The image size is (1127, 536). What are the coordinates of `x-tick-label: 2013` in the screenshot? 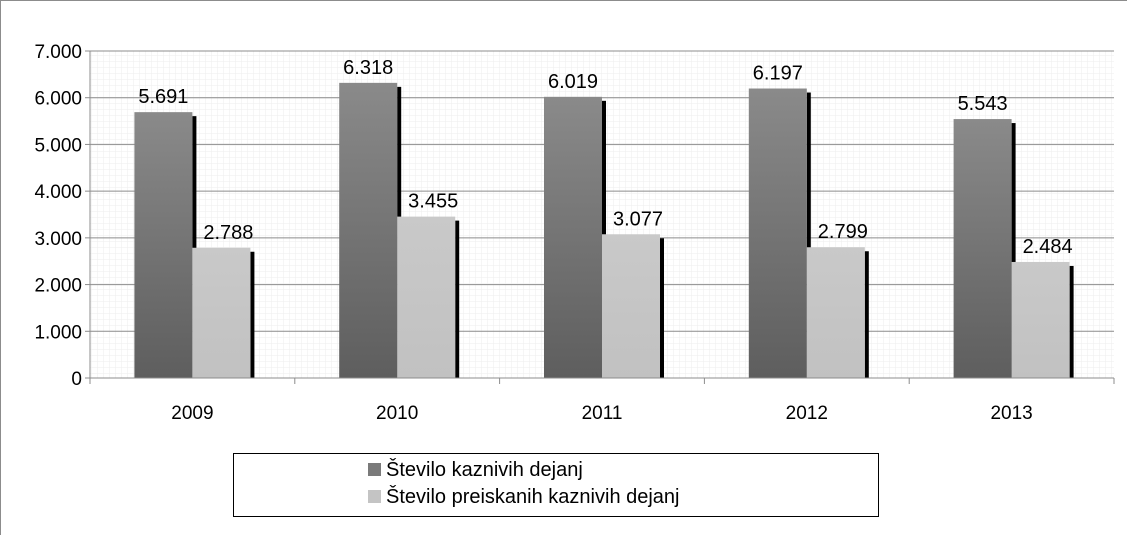 It's located at (1011, 413).